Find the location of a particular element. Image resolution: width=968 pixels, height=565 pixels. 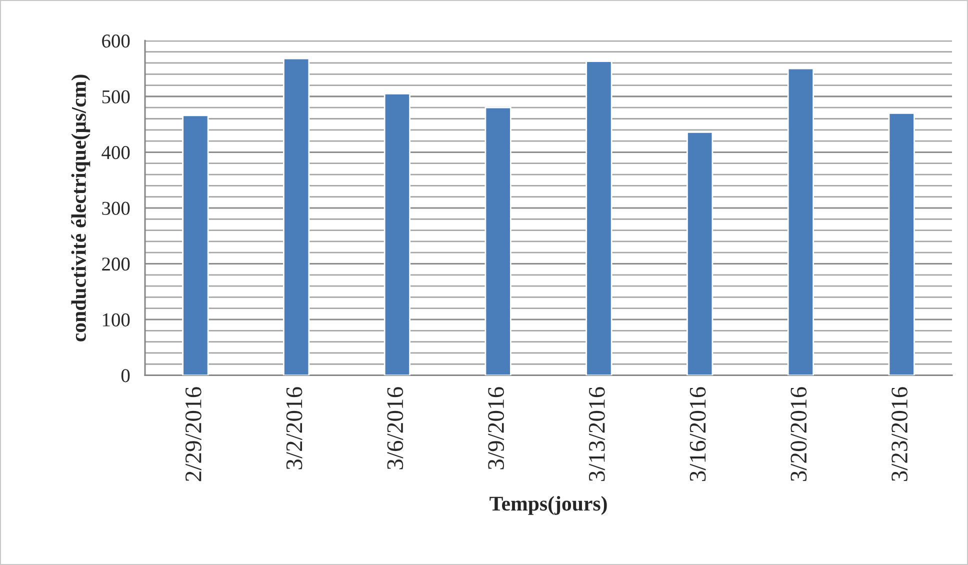

y-tick-label: 600 is located at coordinates (116, 41).